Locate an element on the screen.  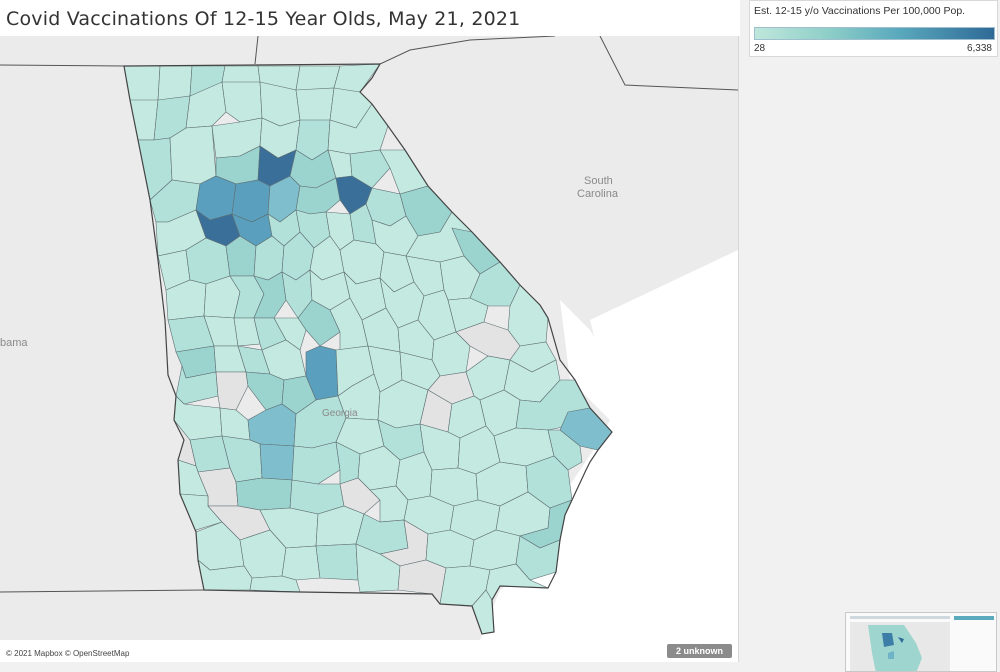
thumbnail-preview is located at coordinates (921, 642).